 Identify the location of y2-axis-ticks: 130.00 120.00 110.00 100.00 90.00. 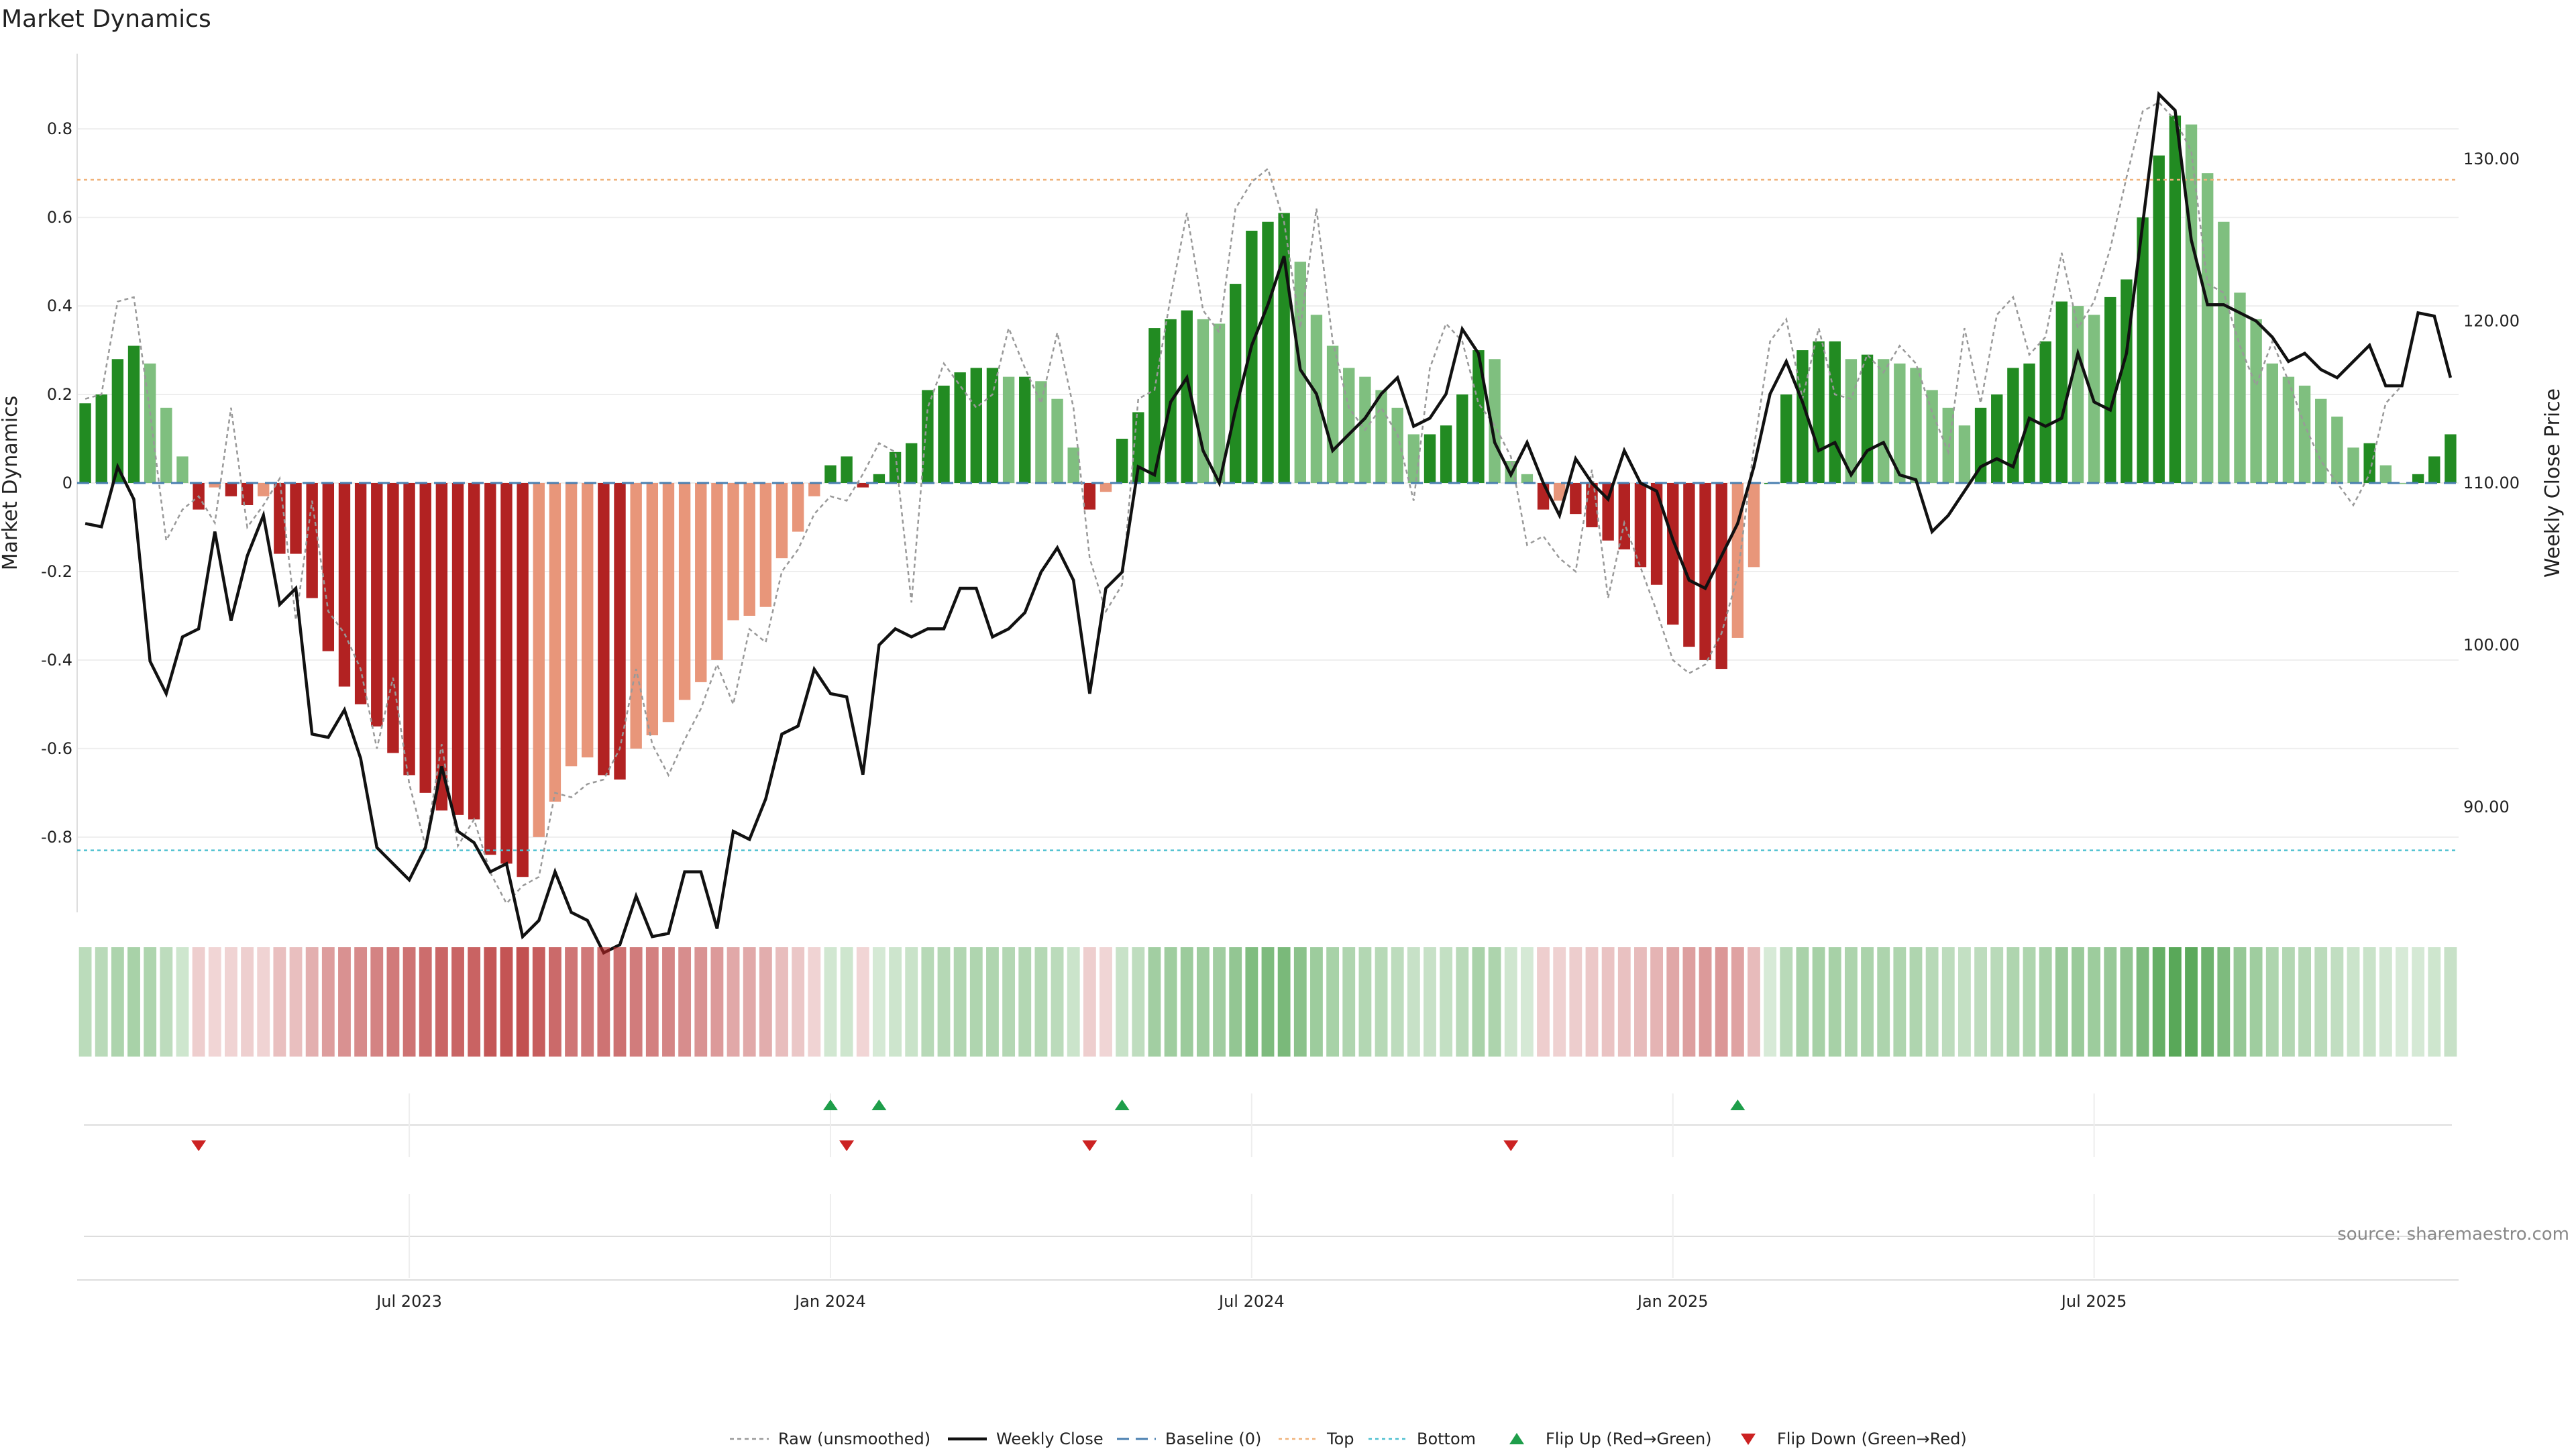
(2491, 483).